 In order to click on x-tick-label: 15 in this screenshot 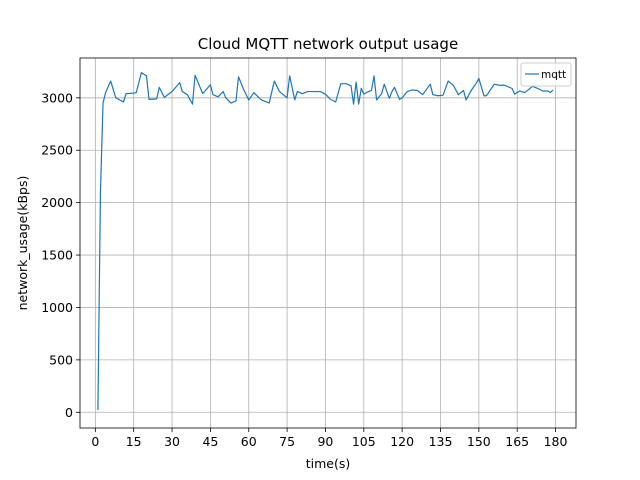, I will do `click(134, 441)`.